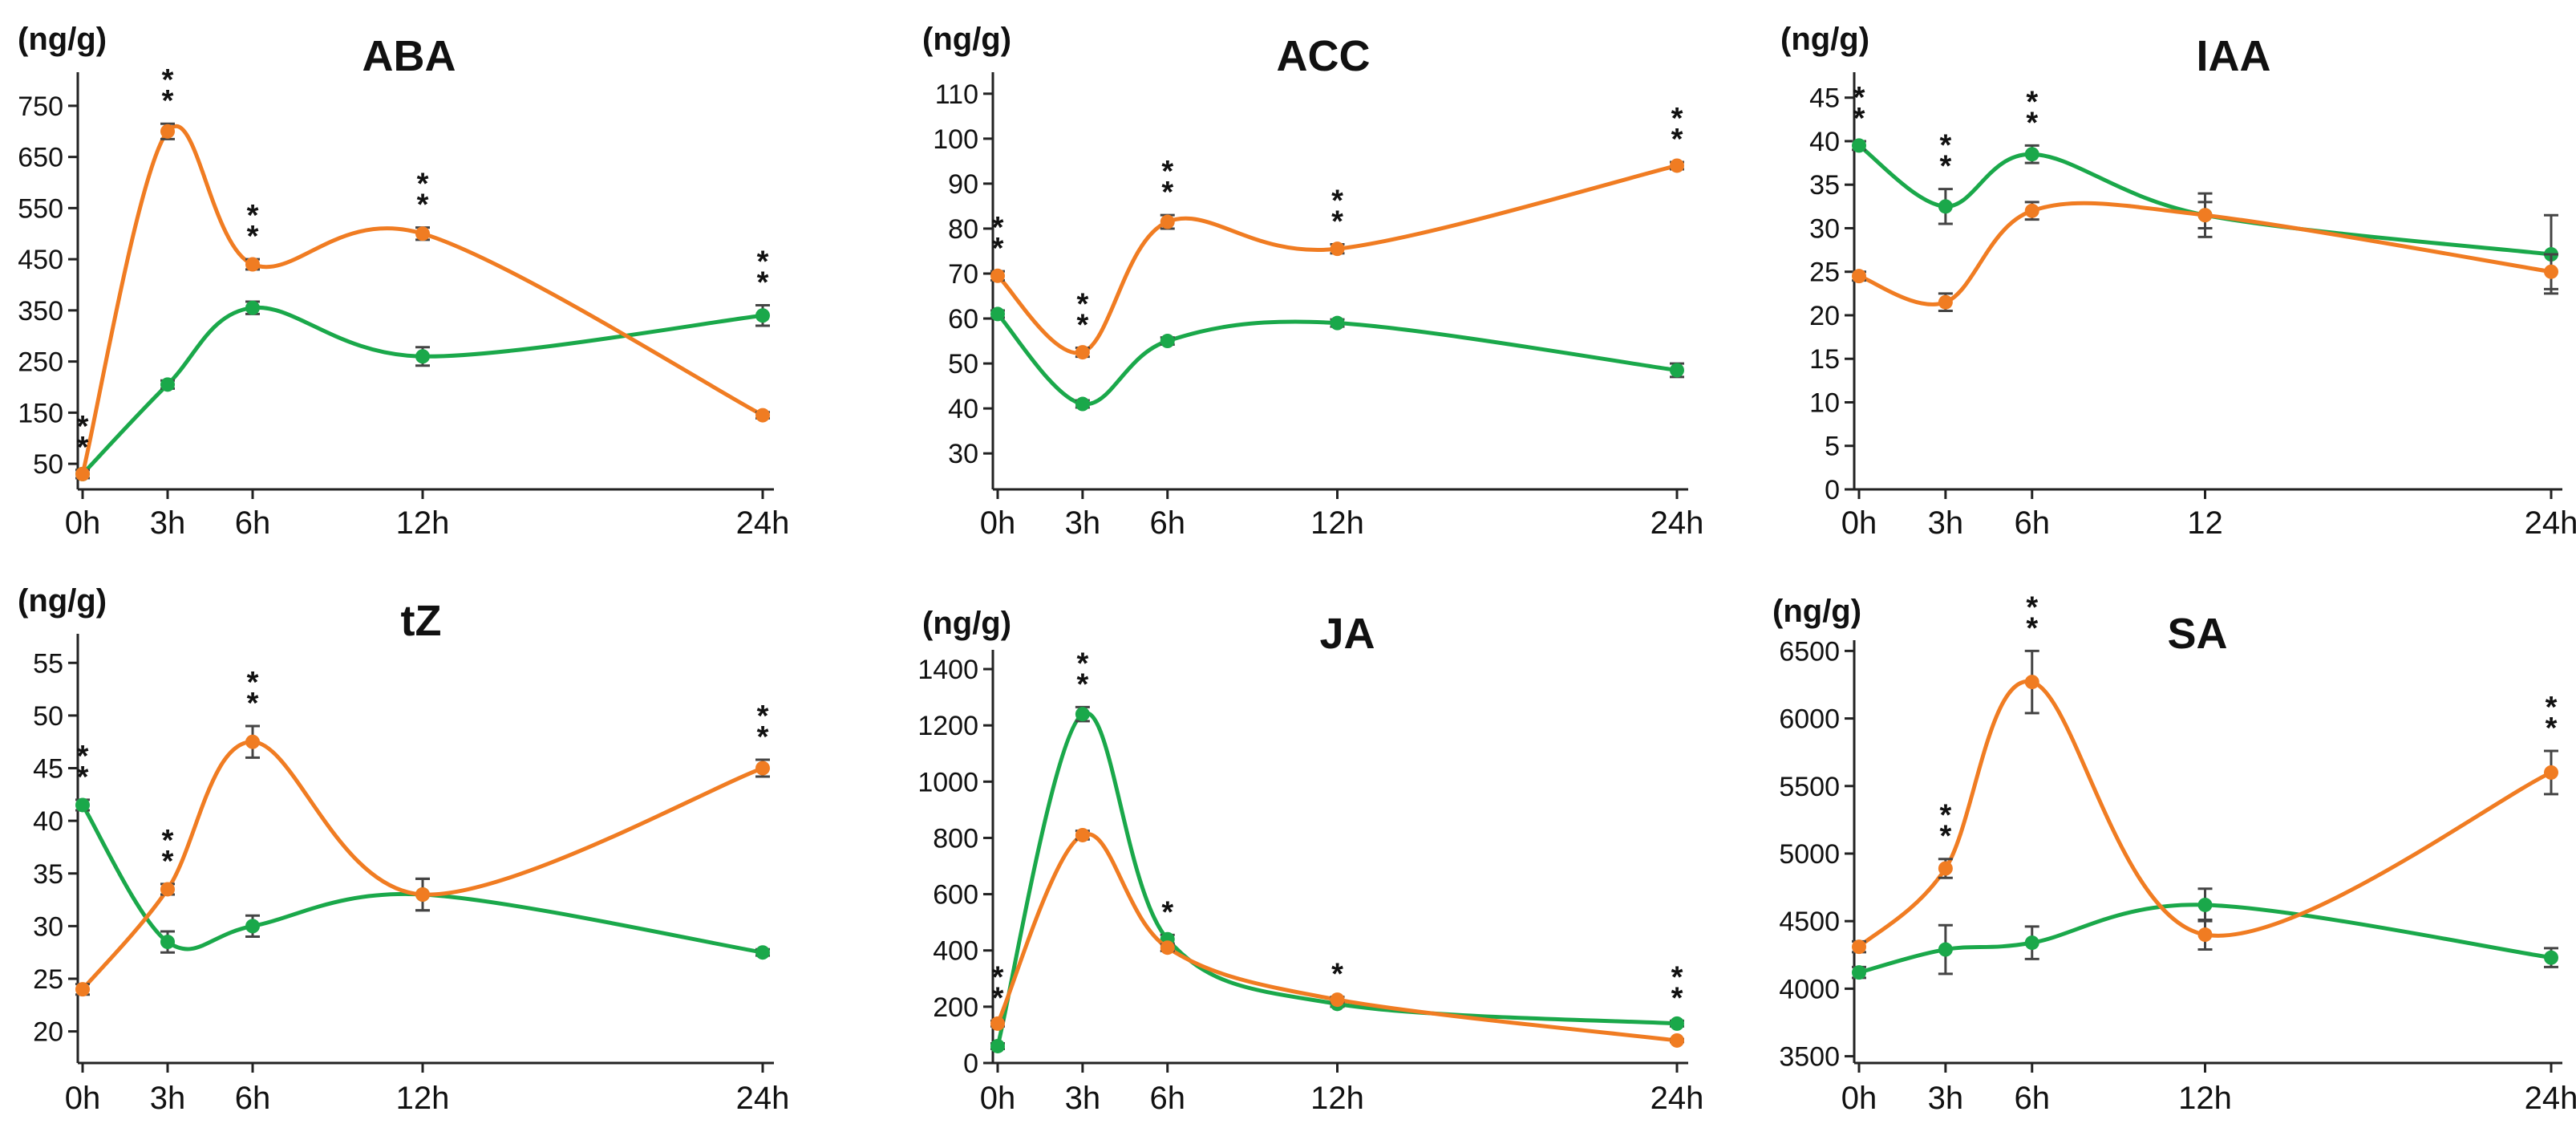 Image resolution: width=2576 pixels, height=1136 pixels. Describe the element at coordinates (1825, 402) in the screenshot. I see `y-tick-label: 10` at that location.